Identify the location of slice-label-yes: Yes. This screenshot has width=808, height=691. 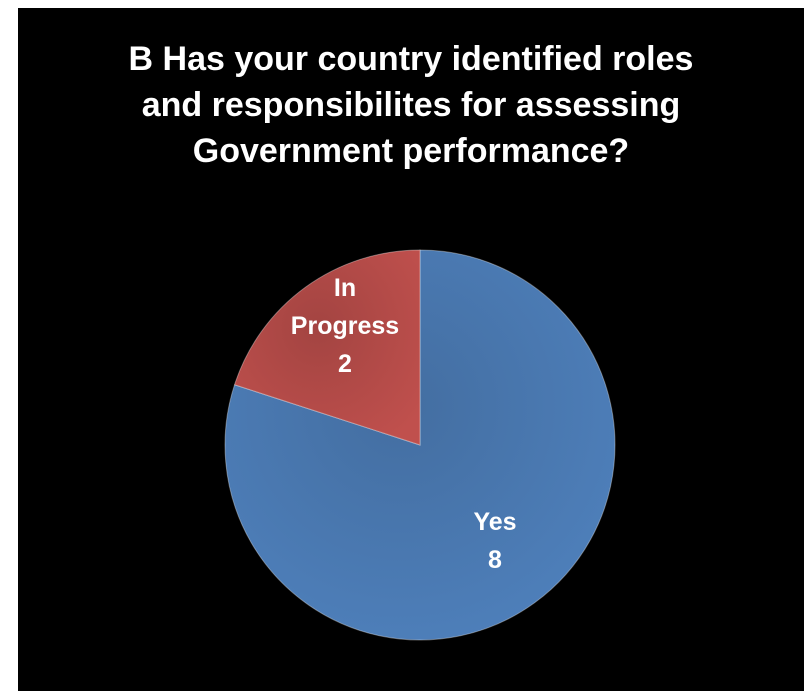
(494, 522).